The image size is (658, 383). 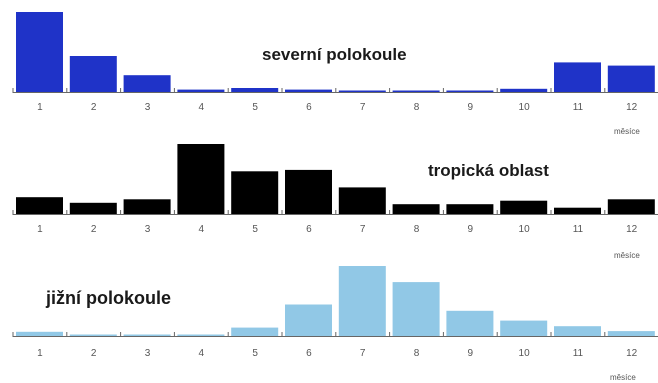 I want to click on tick-label-tropics-6: 6, so click(x=309, y=229).